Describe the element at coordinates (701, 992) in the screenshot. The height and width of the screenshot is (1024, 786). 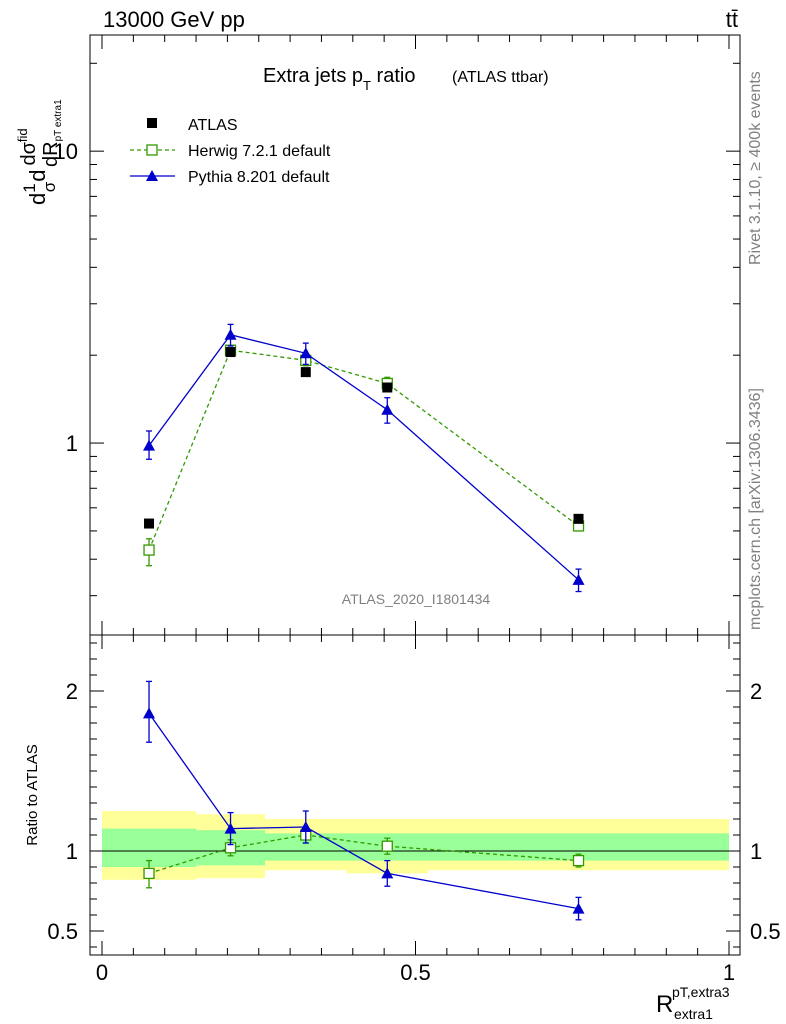
I see `xlabel-sup: pT,extra3` at that location.